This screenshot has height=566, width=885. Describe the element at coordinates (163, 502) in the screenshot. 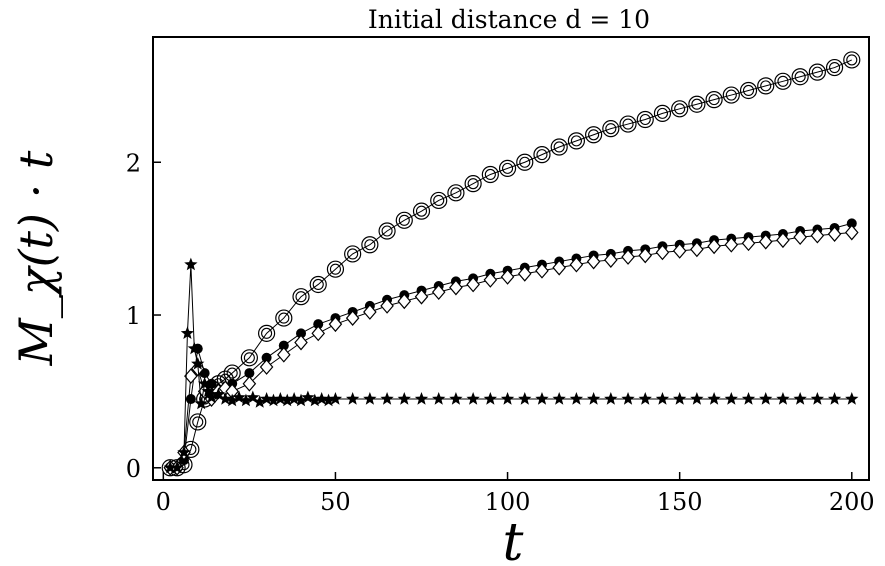

I see `x-tick-label: 0` at that location.